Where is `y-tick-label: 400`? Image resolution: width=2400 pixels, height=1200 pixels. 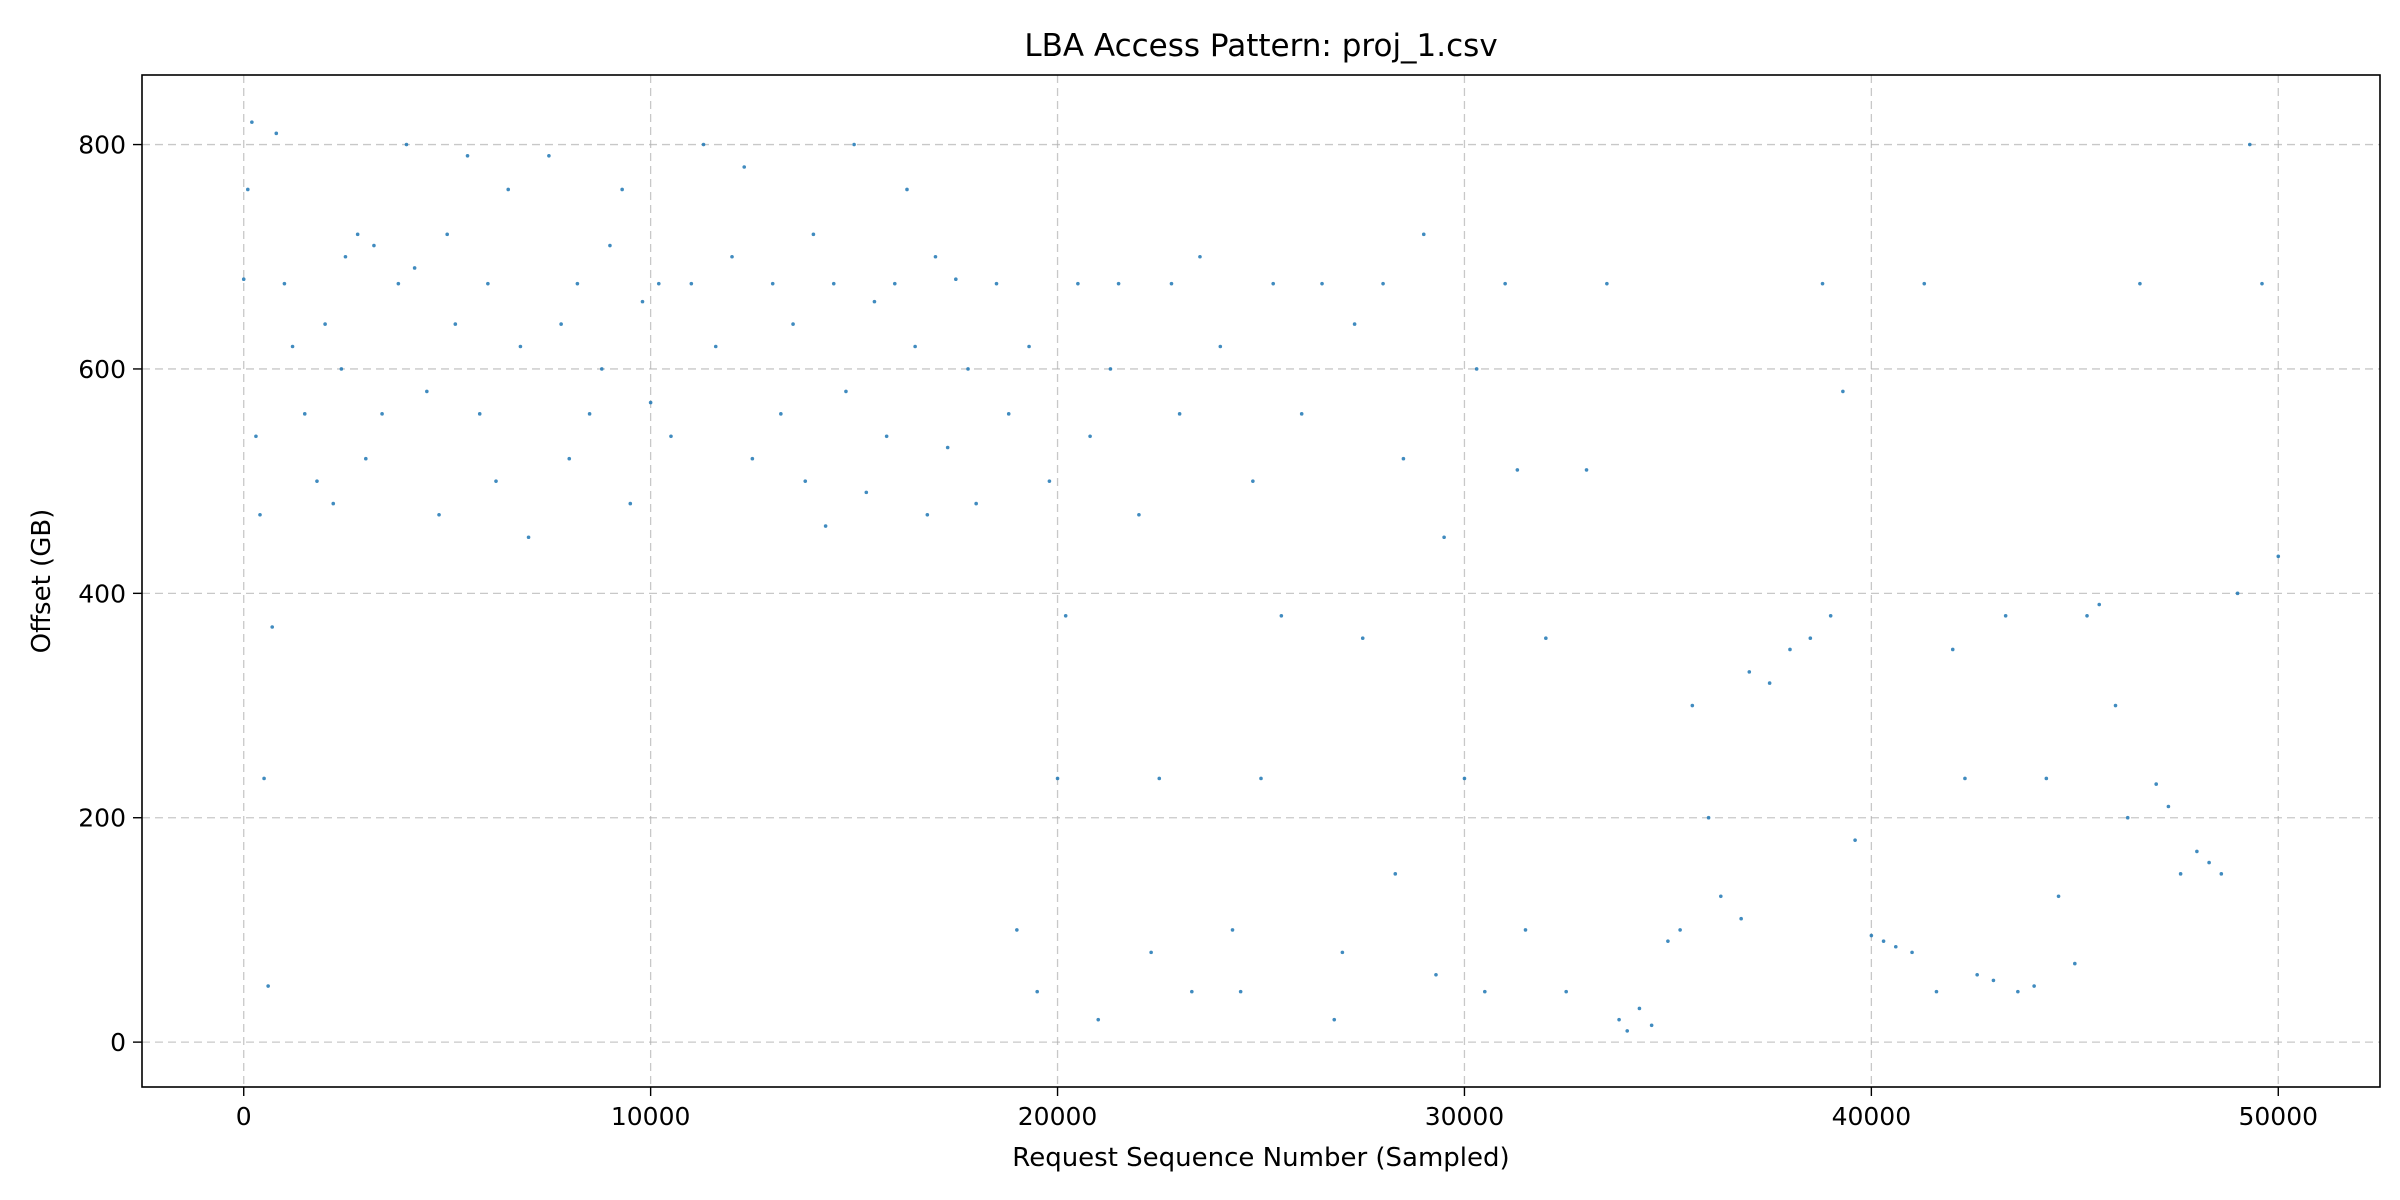
y-tick-label: 400 is located at coordinates (102, 593).